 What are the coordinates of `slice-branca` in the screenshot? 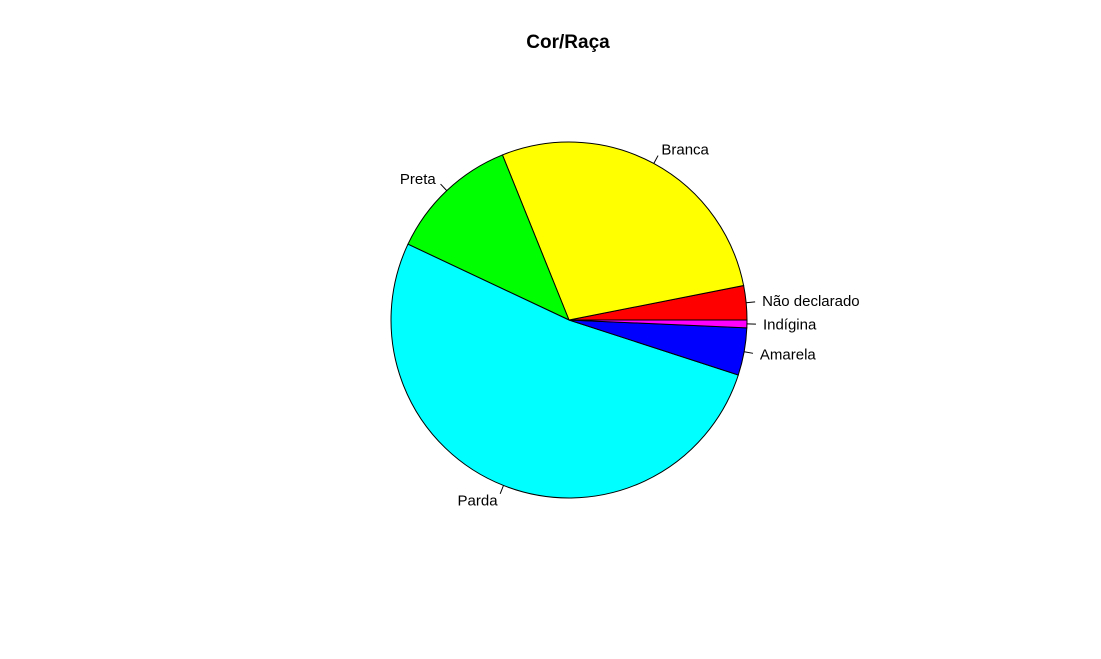 It's located at (623, 231).